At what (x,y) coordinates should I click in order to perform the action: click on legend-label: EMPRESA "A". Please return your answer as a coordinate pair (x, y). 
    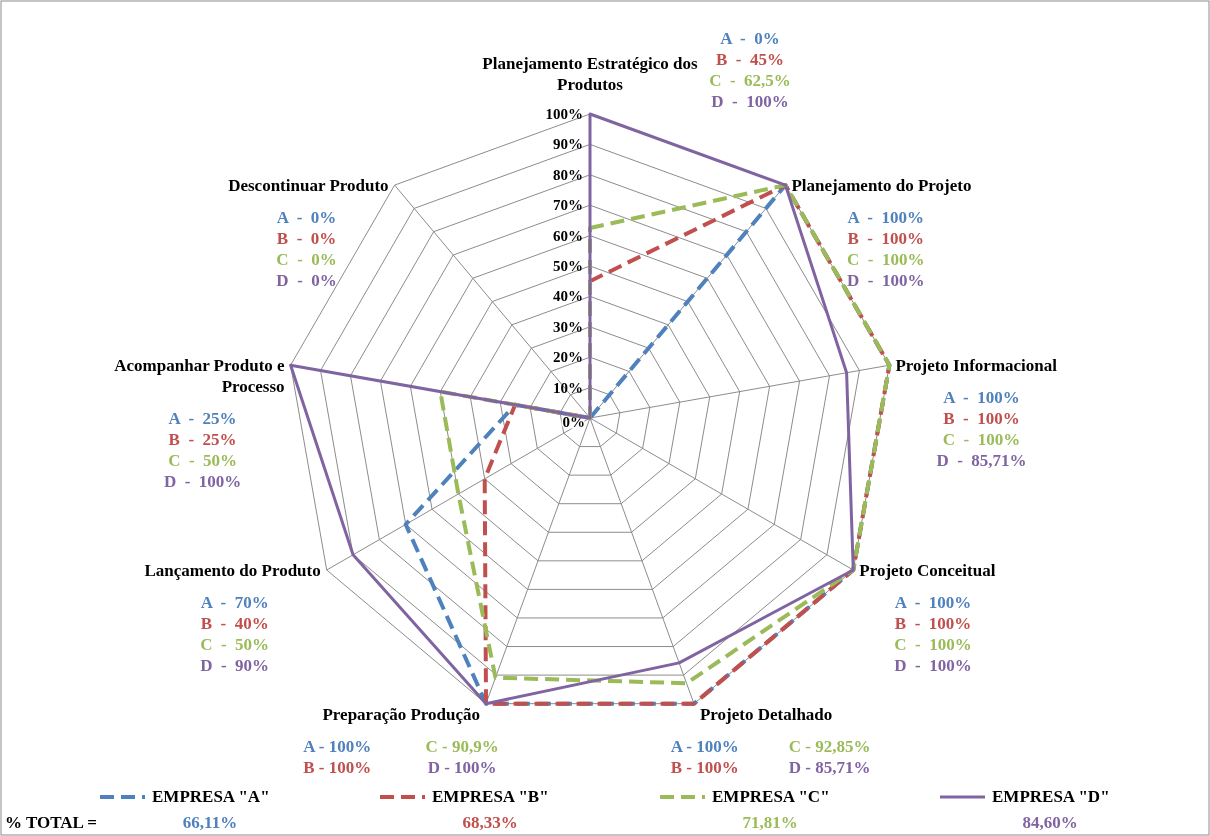
    Looking at the image, I should click on (211, 796).